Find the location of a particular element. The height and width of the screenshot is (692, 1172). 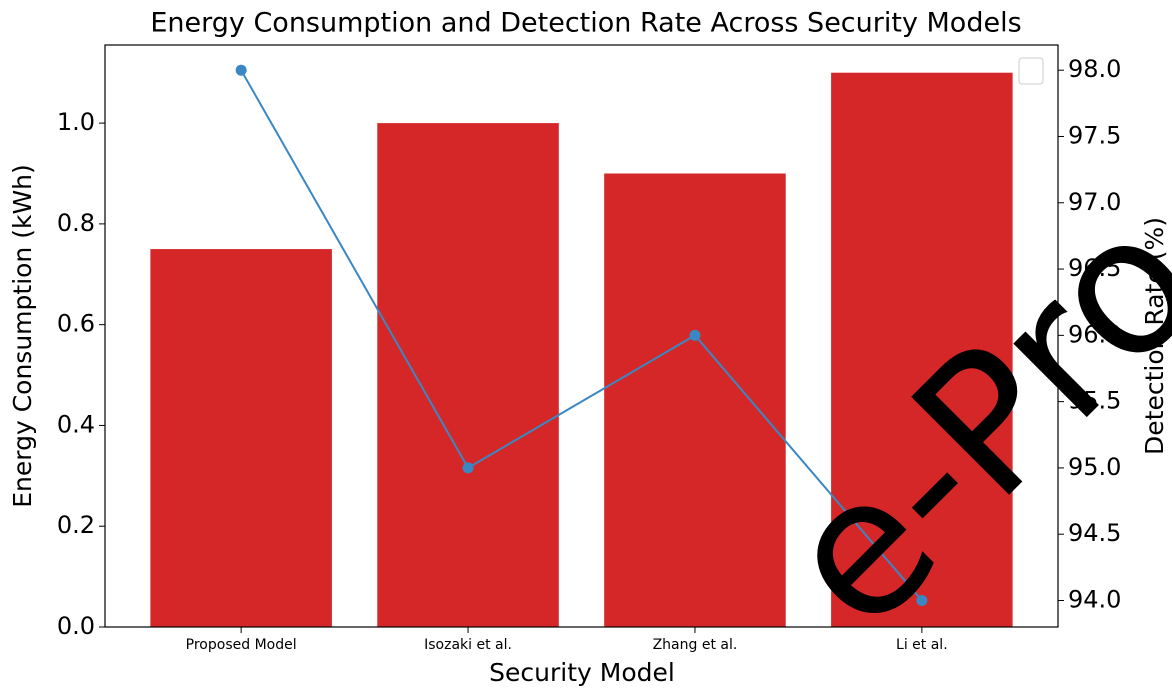

y2-tick-label: 95.5 is located at coordinates (1094, 401).